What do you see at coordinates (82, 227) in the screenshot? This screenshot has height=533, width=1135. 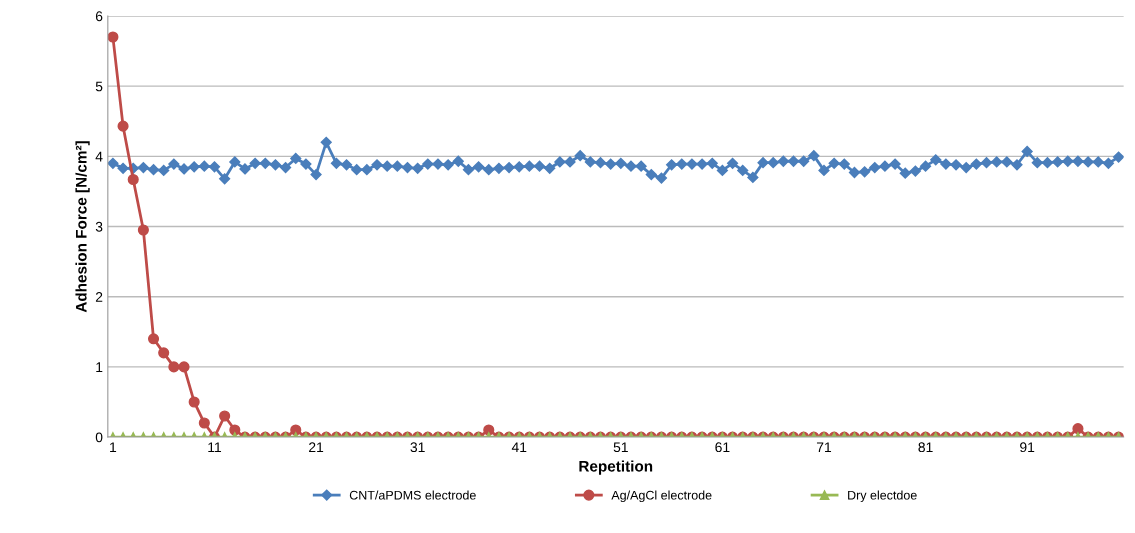 I see `y-axis-title: Adhesion Force [N/cm²]` at bounding box center [82, 227].